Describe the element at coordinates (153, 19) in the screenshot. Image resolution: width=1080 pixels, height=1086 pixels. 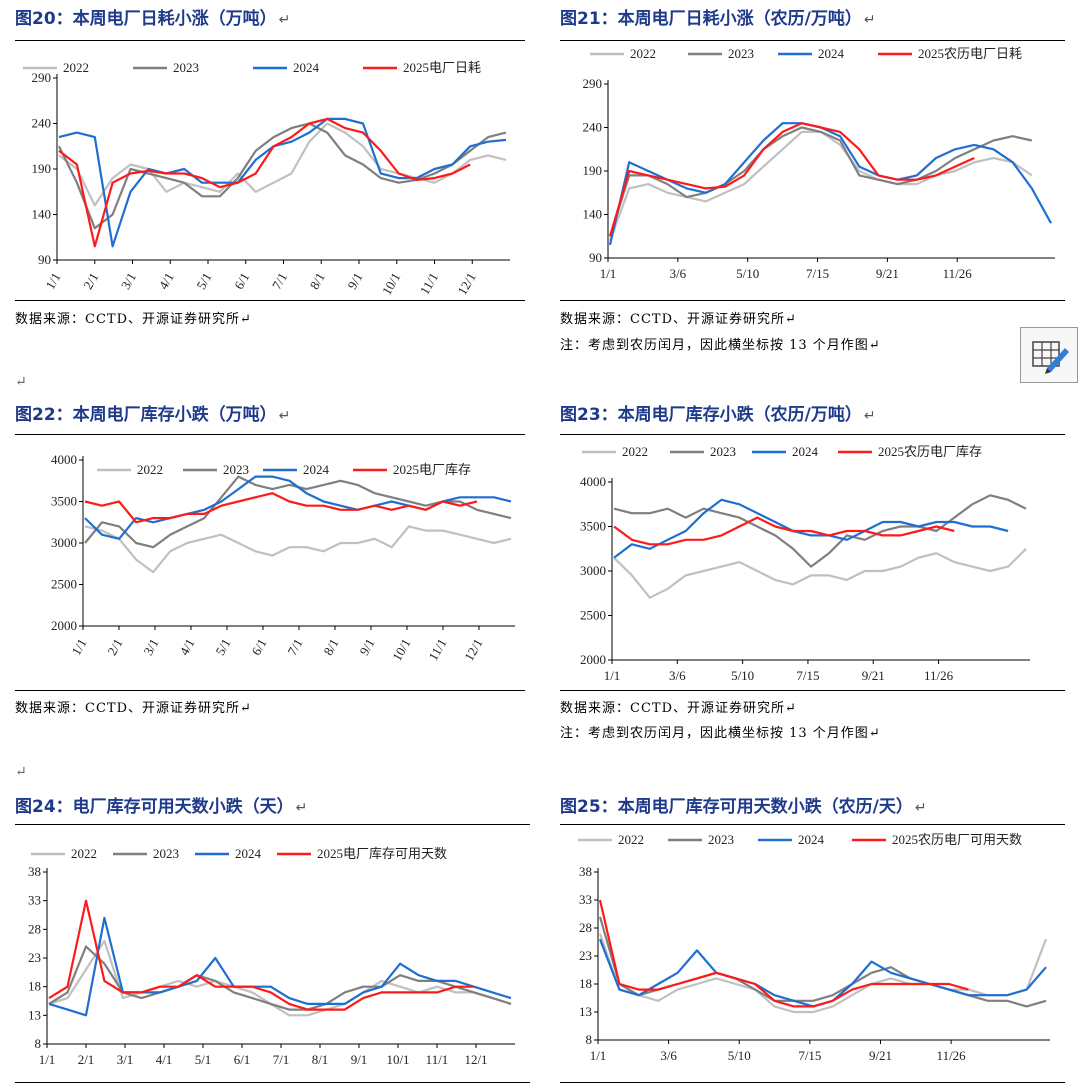
I see `chart-title: 图20：本周电厂日耗小涨（万吨） ↵` at that location.